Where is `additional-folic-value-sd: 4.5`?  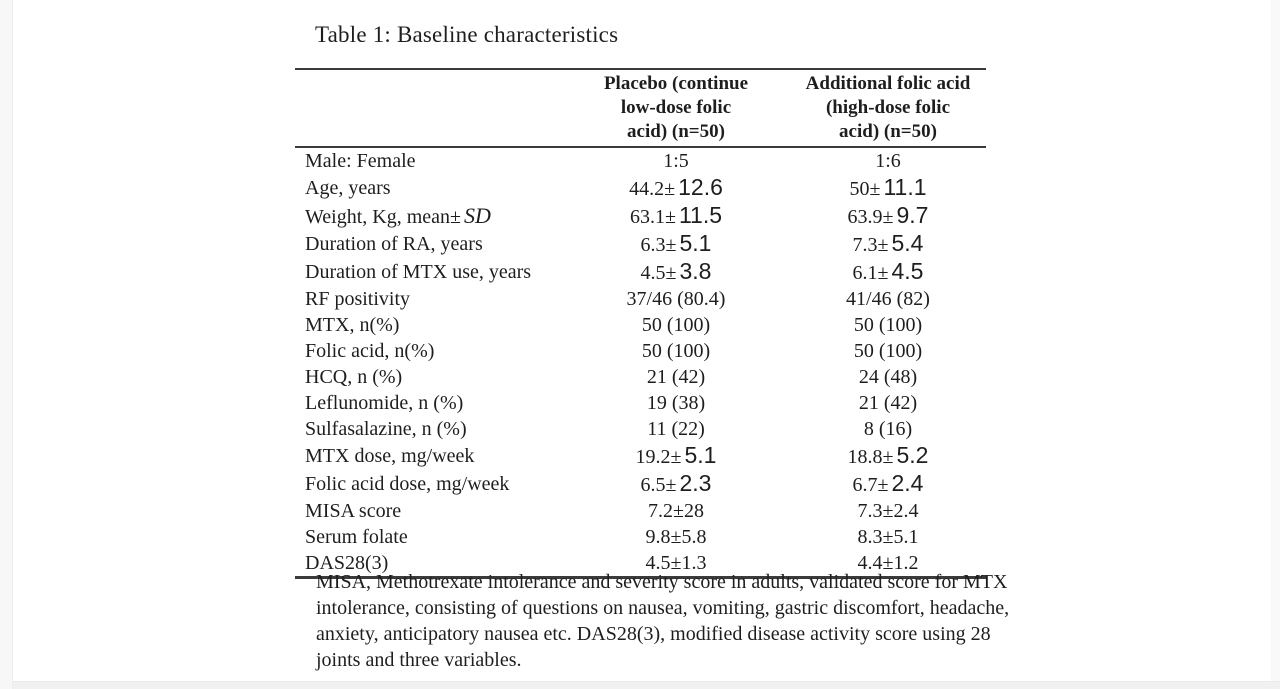 additional-folic-value-sd: 4.5 is located at coordinates (907, 271).